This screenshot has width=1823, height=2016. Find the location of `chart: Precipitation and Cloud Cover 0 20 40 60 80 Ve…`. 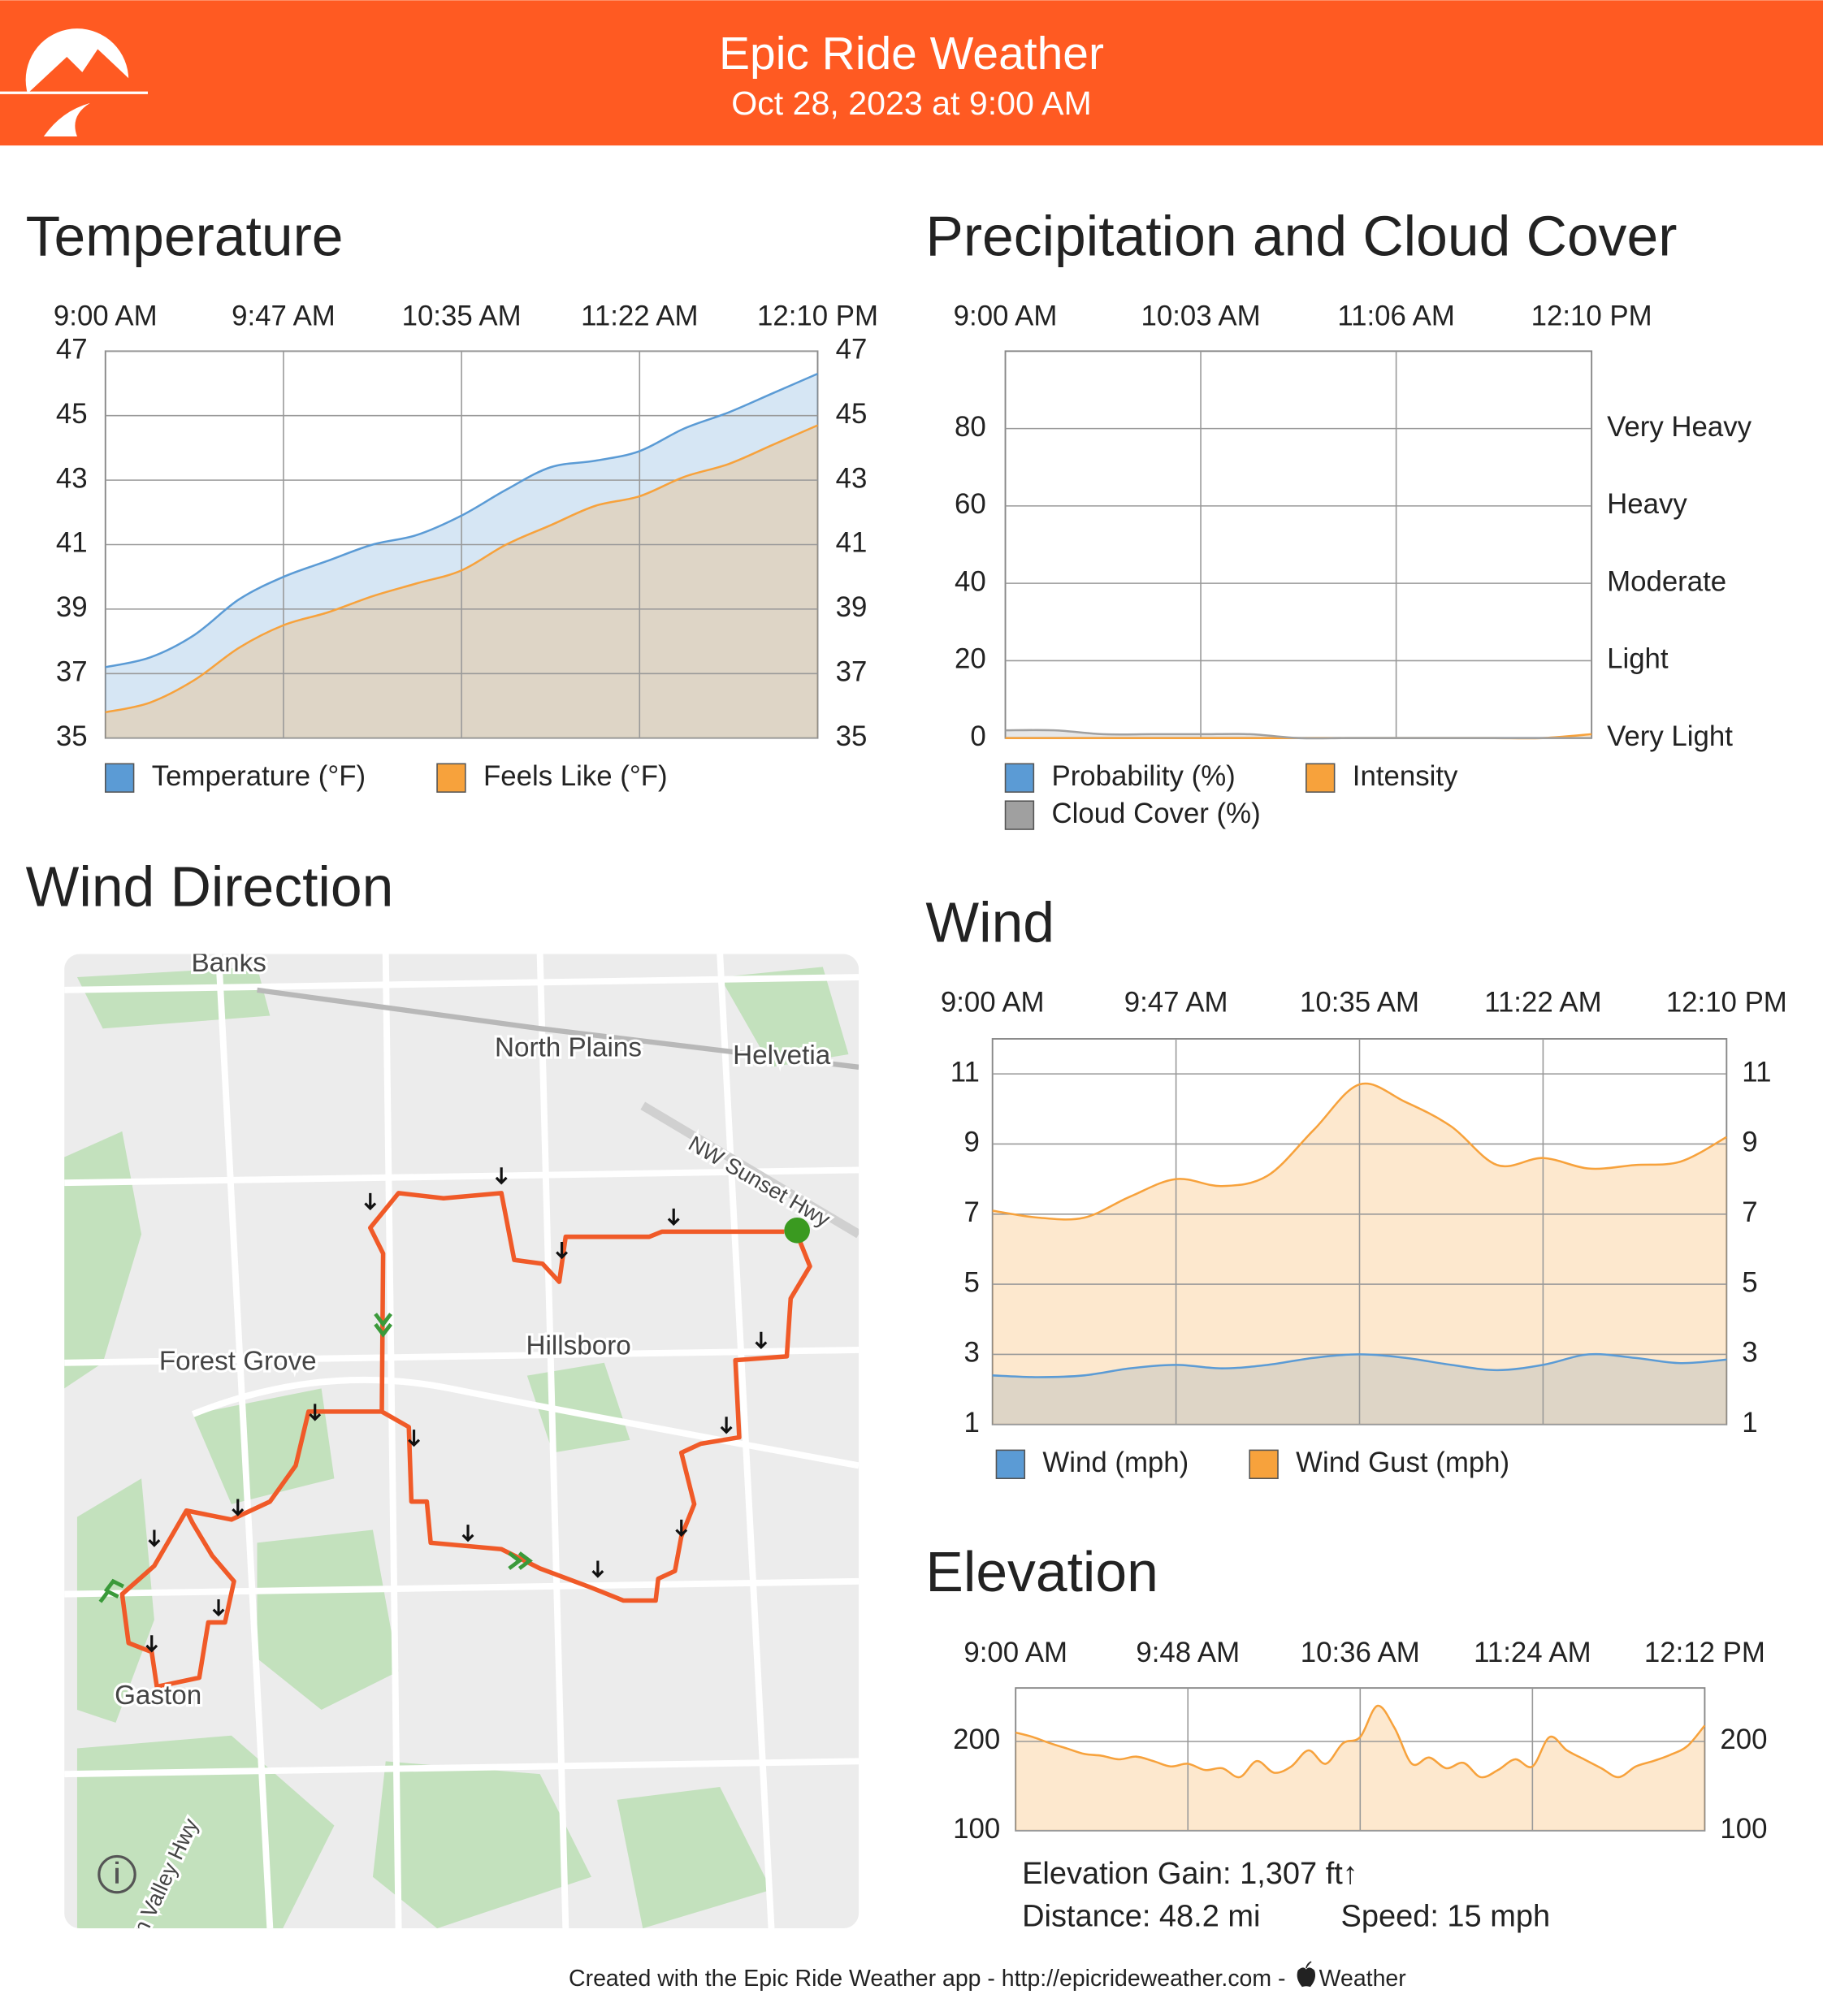

chart: Precipitation and Cloud Cover 0 20 40 60 80 Ve… is located at coordinates (1338, 518).